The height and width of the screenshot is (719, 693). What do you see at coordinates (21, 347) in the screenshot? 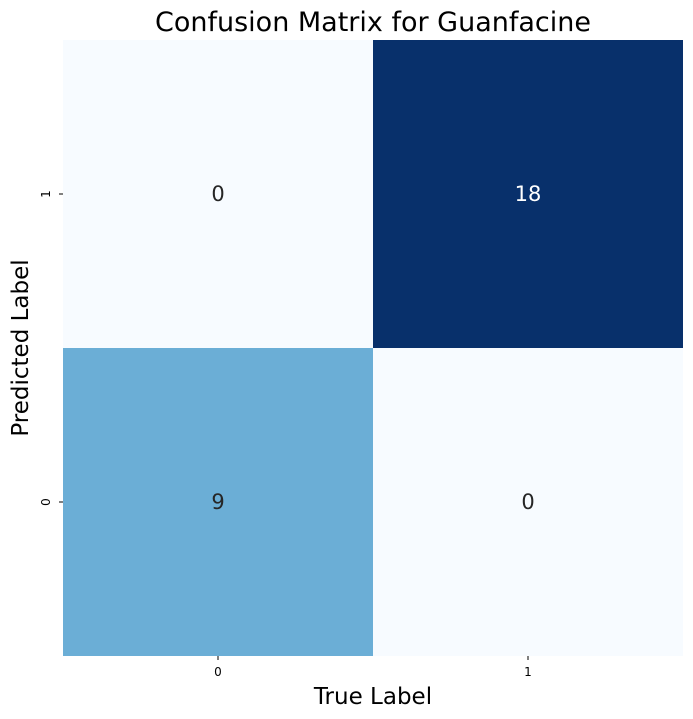
I see `y-axis-label: Predicted Label` at bounding box center [21, 347].